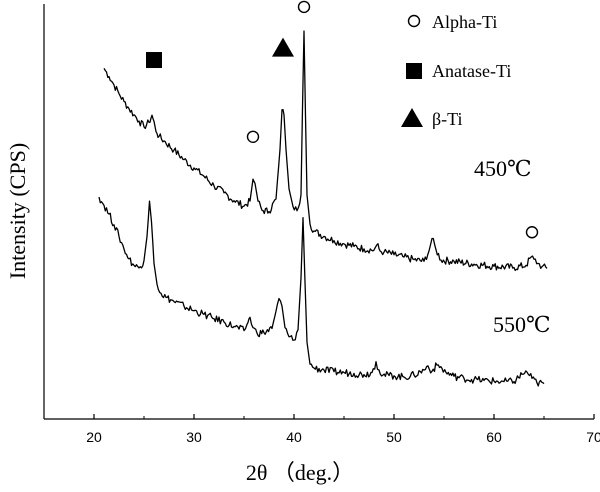 This screenshot has width=600, height=492. I want to click on x-tick-label: 50, so click(394, 437).